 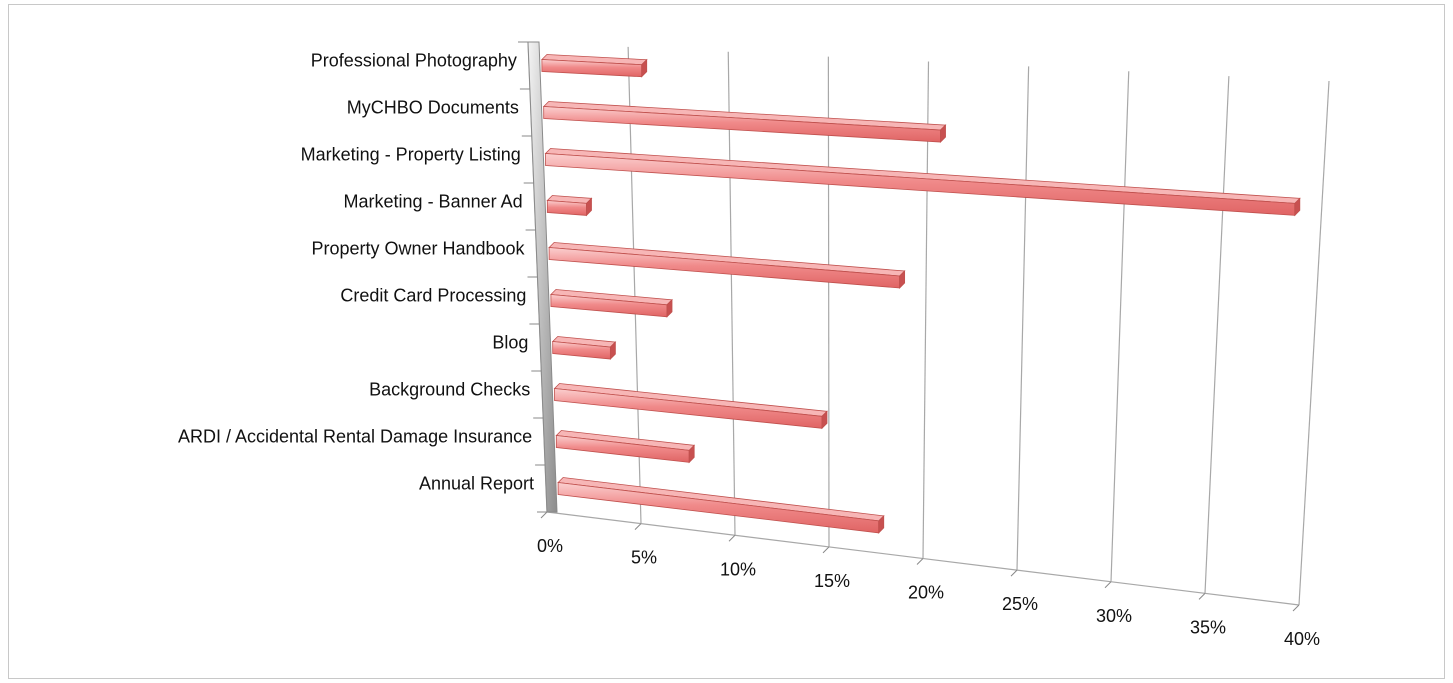 What do you see at coordinates (433, 108) in the screenshot?
I see `category-label-mychbo-documents: MyCHBO Documents` at bounding box center [433, 108].